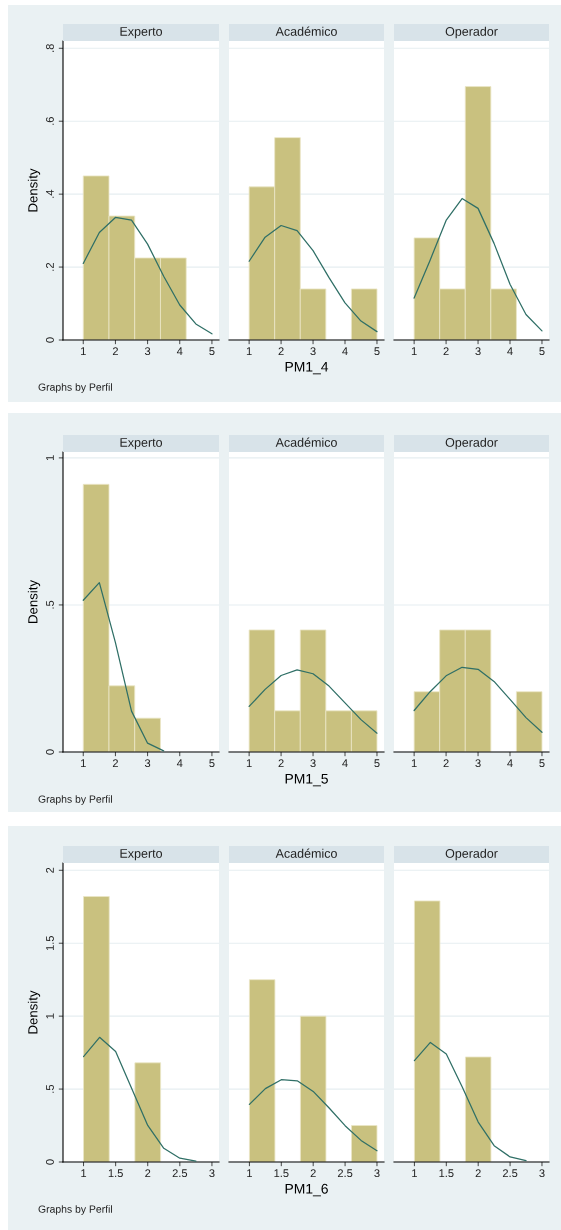 This screenshot has height=1230, width=561. Describe the element at coordinates (306, 1190) in the screenshot. I see `x-axis-title: PM1_6` at that location.